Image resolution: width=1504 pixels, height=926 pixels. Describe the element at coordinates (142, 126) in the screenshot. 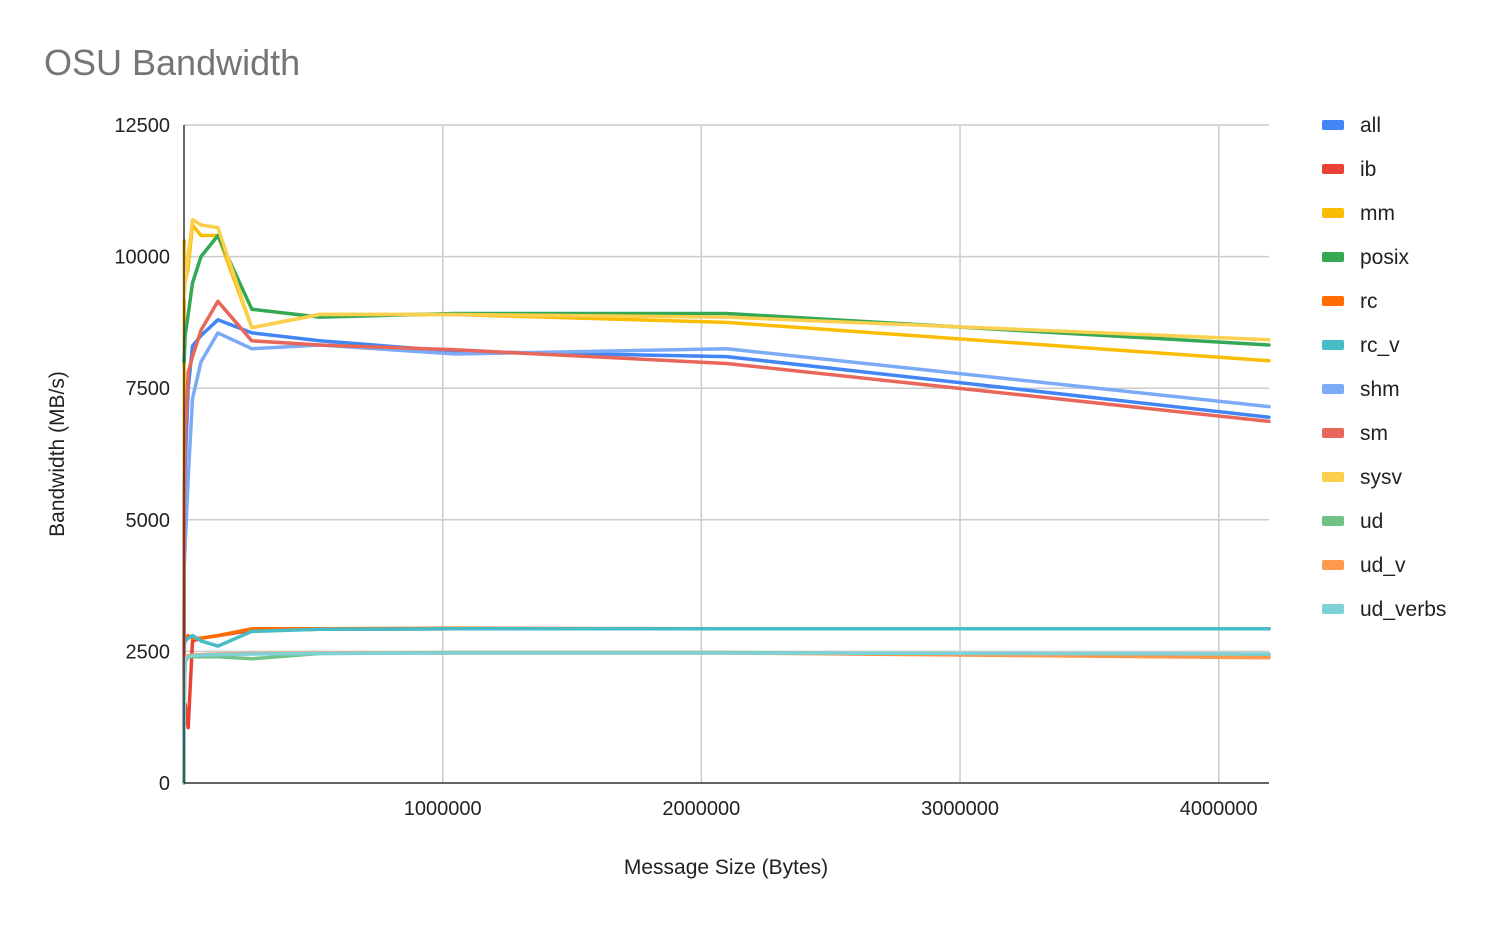

I see `y-tick-label: 12500` at that location.